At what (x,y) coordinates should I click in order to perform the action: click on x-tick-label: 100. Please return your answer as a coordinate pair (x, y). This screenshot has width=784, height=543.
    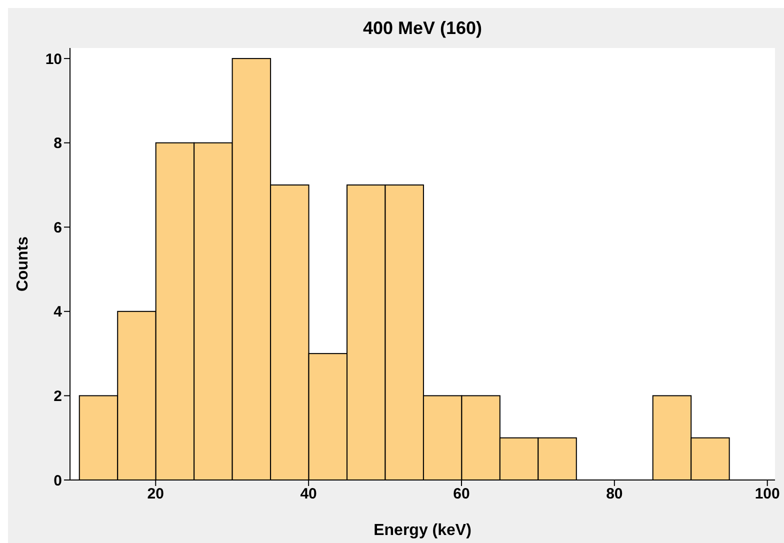
    Looking at the image, I should click on (767, 494).